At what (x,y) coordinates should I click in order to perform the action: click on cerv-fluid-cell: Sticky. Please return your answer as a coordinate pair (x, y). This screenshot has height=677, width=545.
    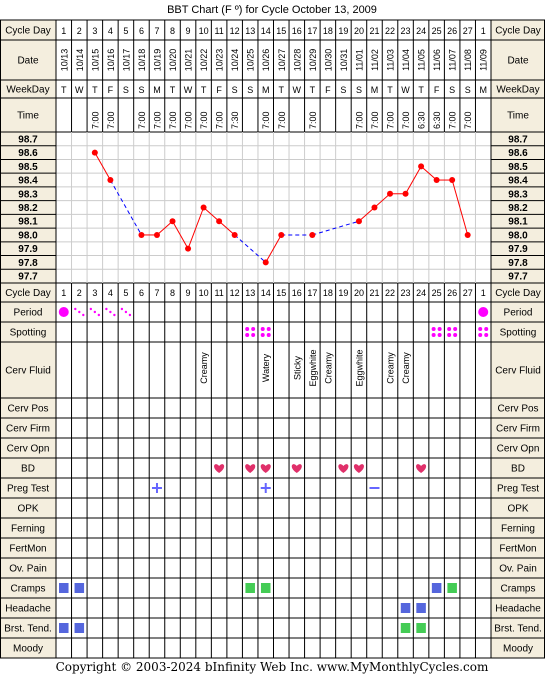
    Looking at the image, I should click on (297, 368).